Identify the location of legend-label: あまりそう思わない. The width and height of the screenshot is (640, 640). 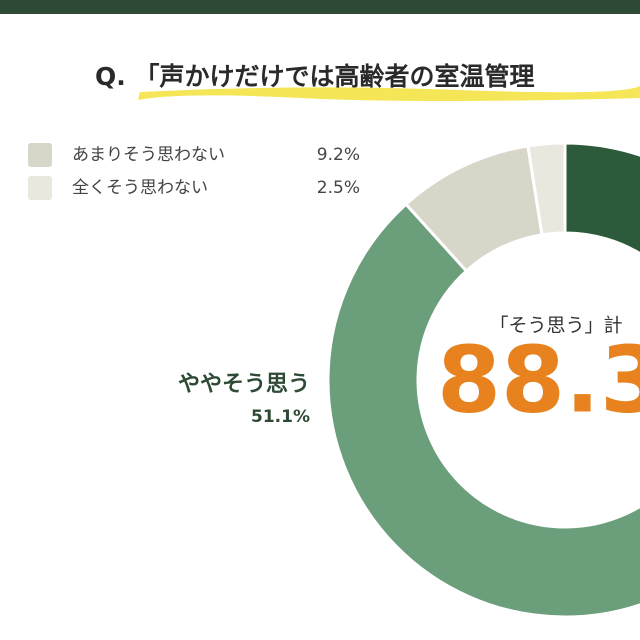
(148, 155).